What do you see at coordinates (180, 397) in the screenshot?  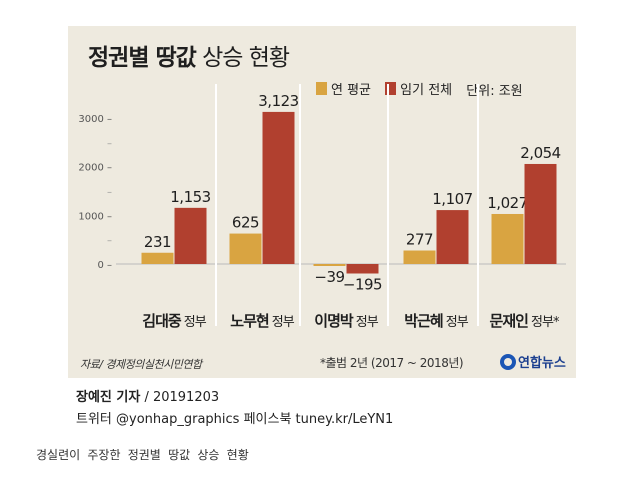 I see `byline-date: / 20191203` at bounding box center [180, 397].